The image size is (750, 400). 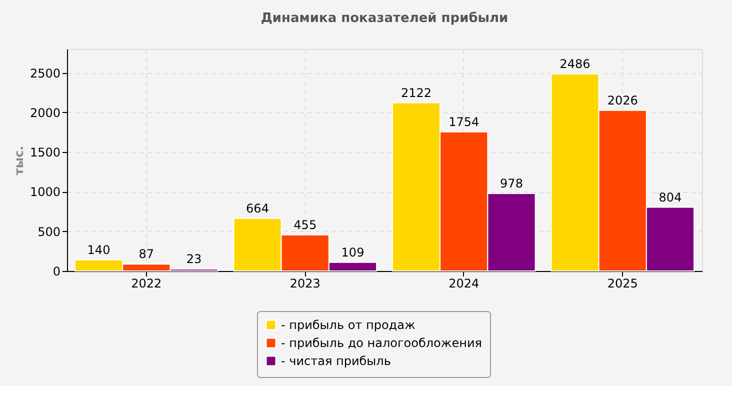 I want to click on y-tick-label: 1500, so click(x=45, y=153).